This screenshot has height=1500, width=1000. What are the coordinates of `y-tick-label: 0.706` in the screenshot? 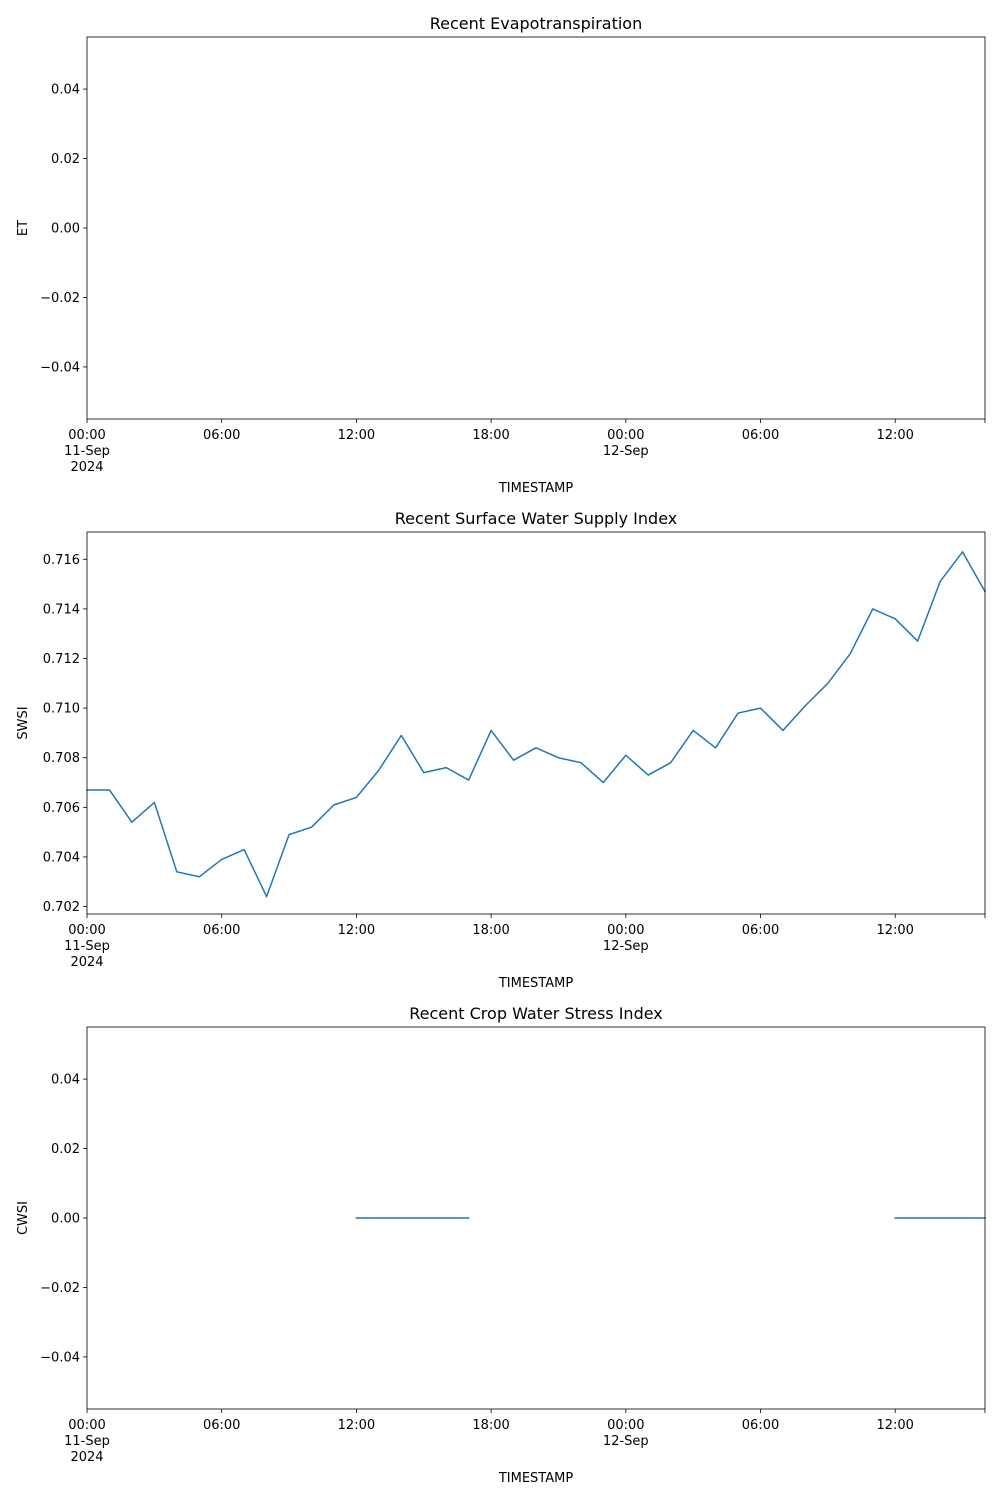 It's located at (61, 808).